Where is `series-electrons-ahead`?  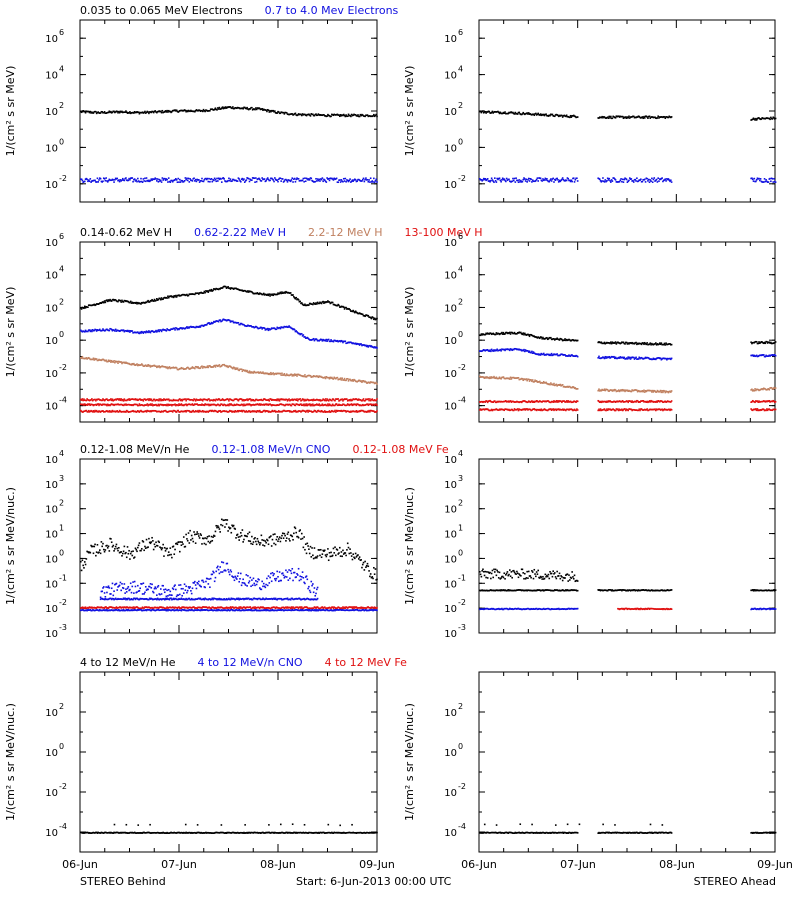 series-electrons-ahead is located at coordinates (635, 117).